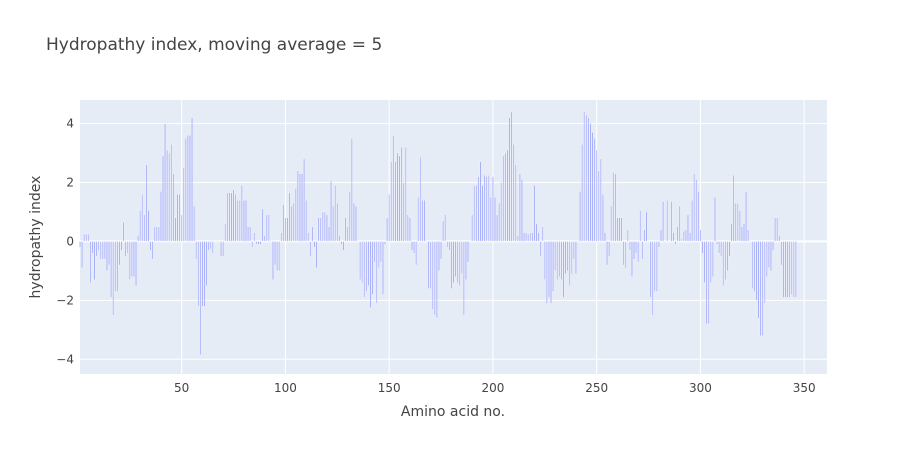 The width and height of the screenshot is (908, 455). I want to click on y-tick-label: −2, so click(65, 300).